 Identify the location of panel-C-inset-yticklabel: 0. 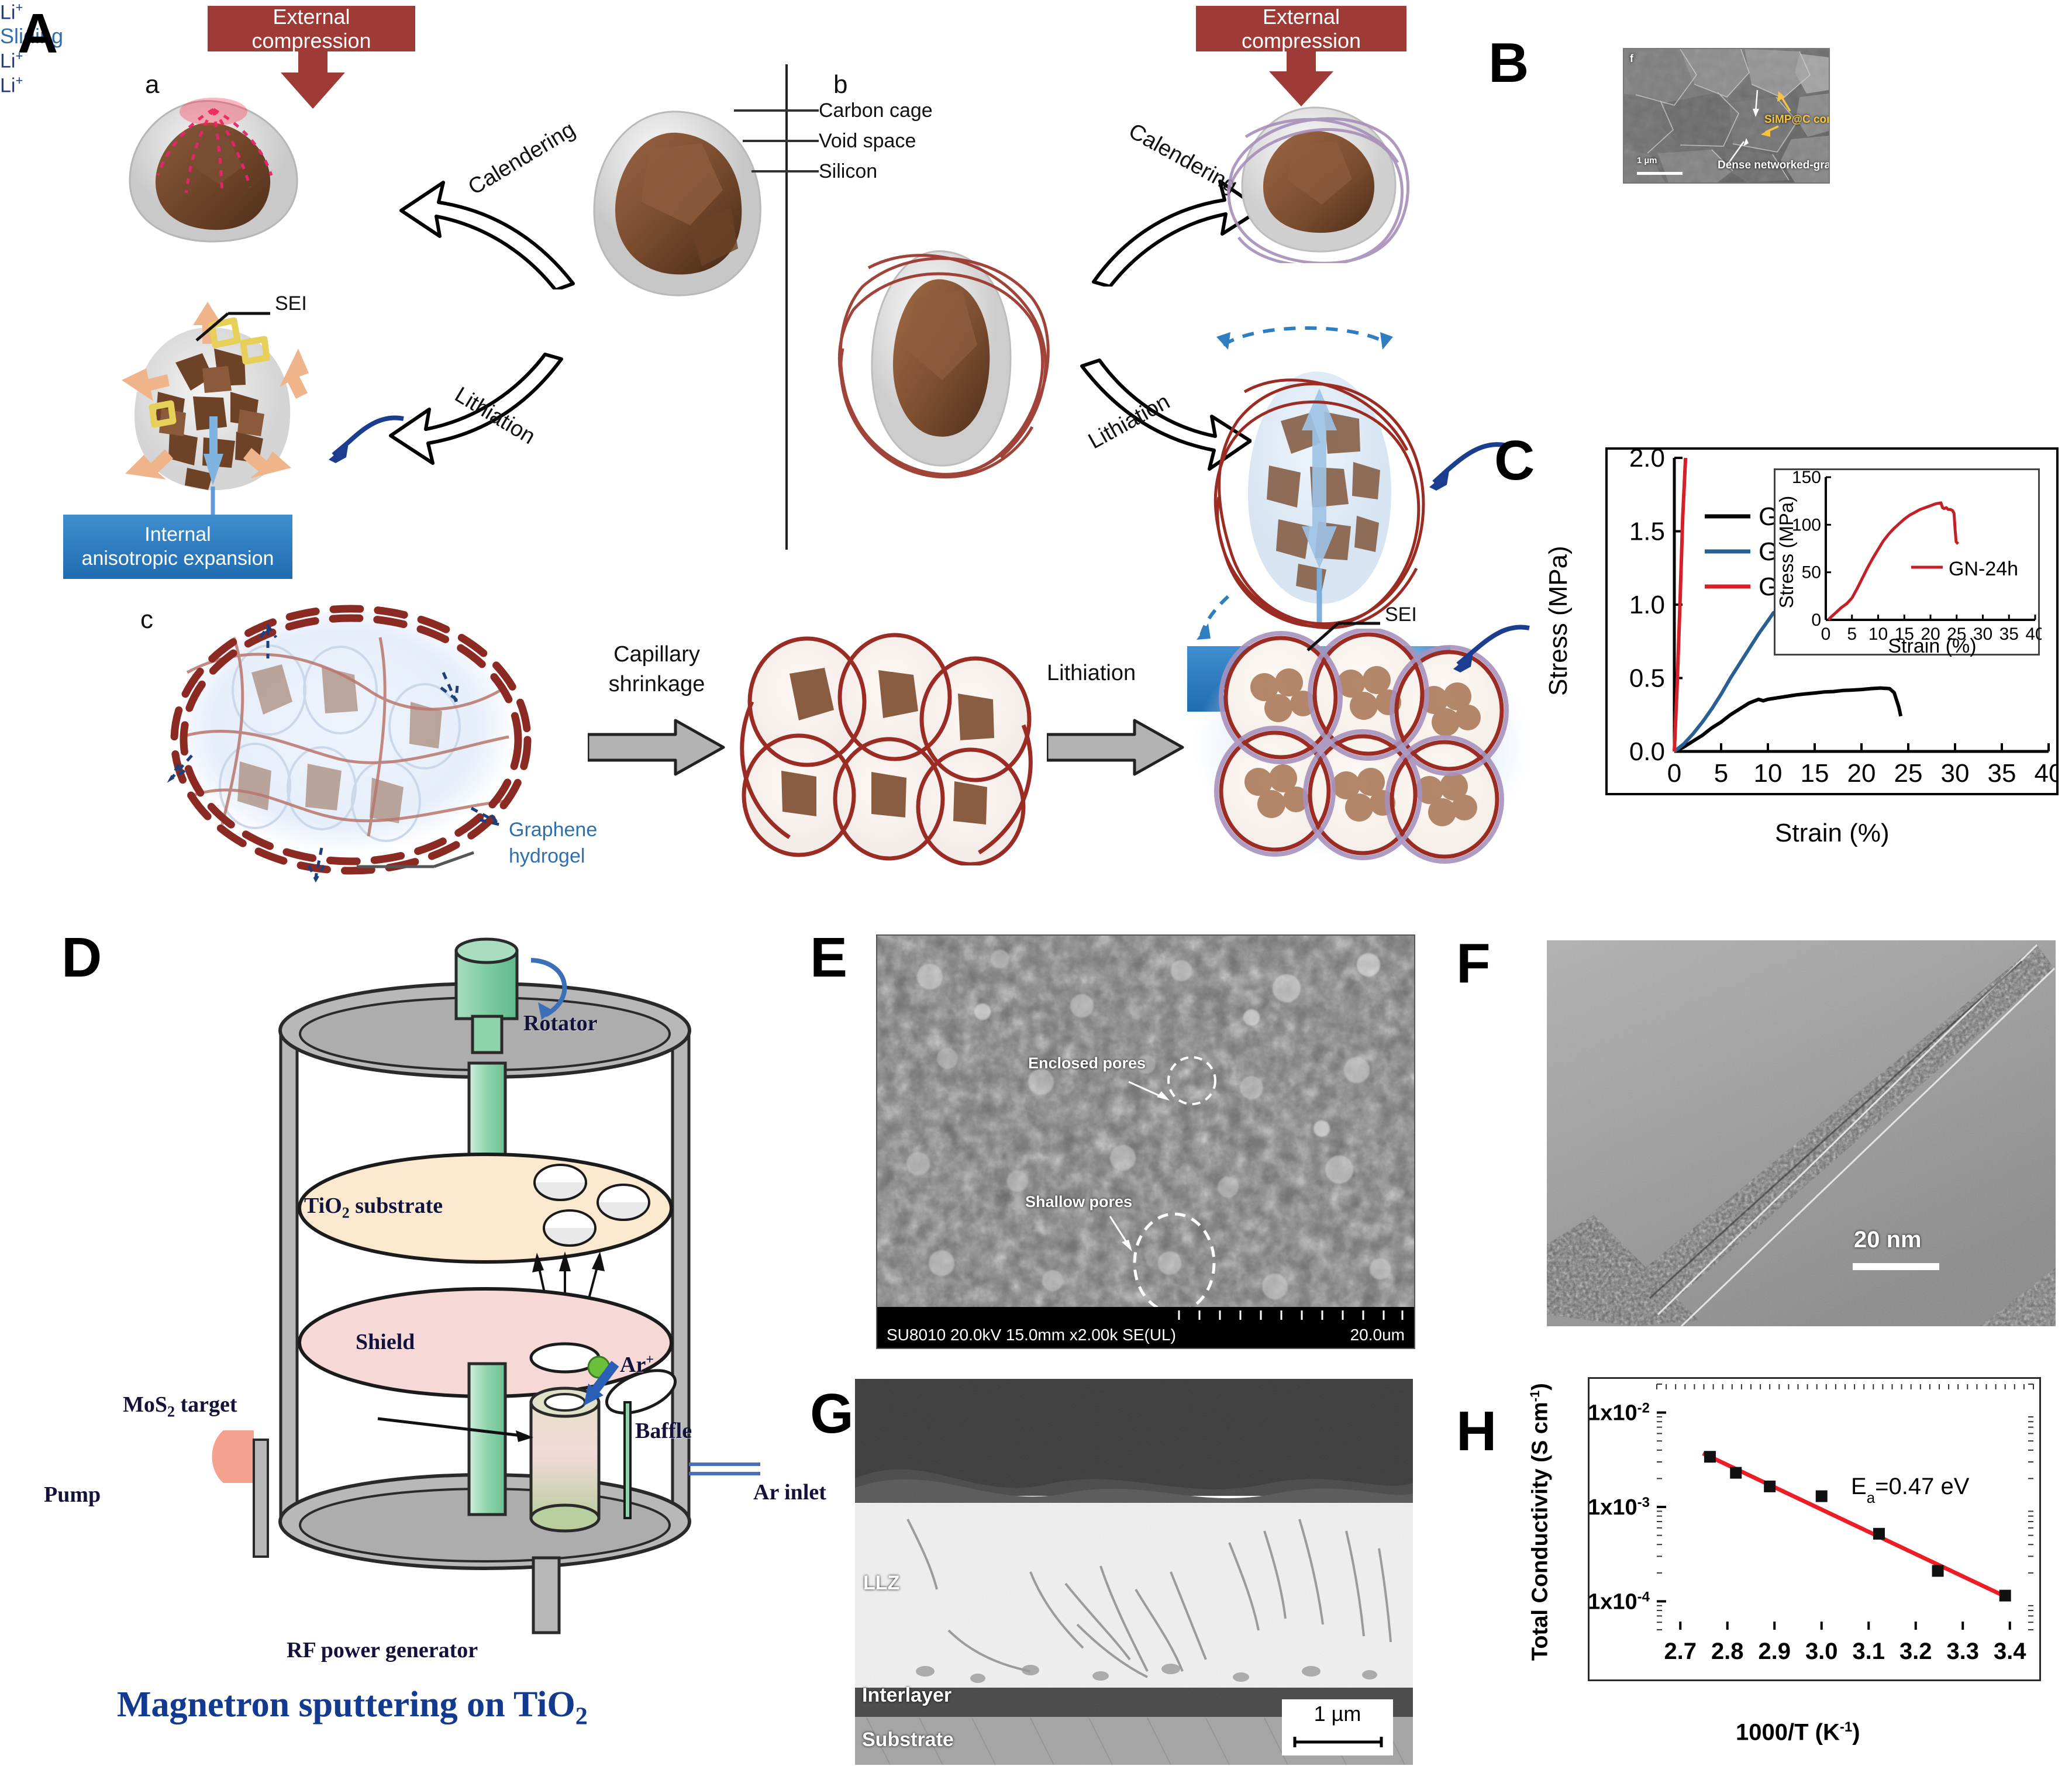
(1816, 620).